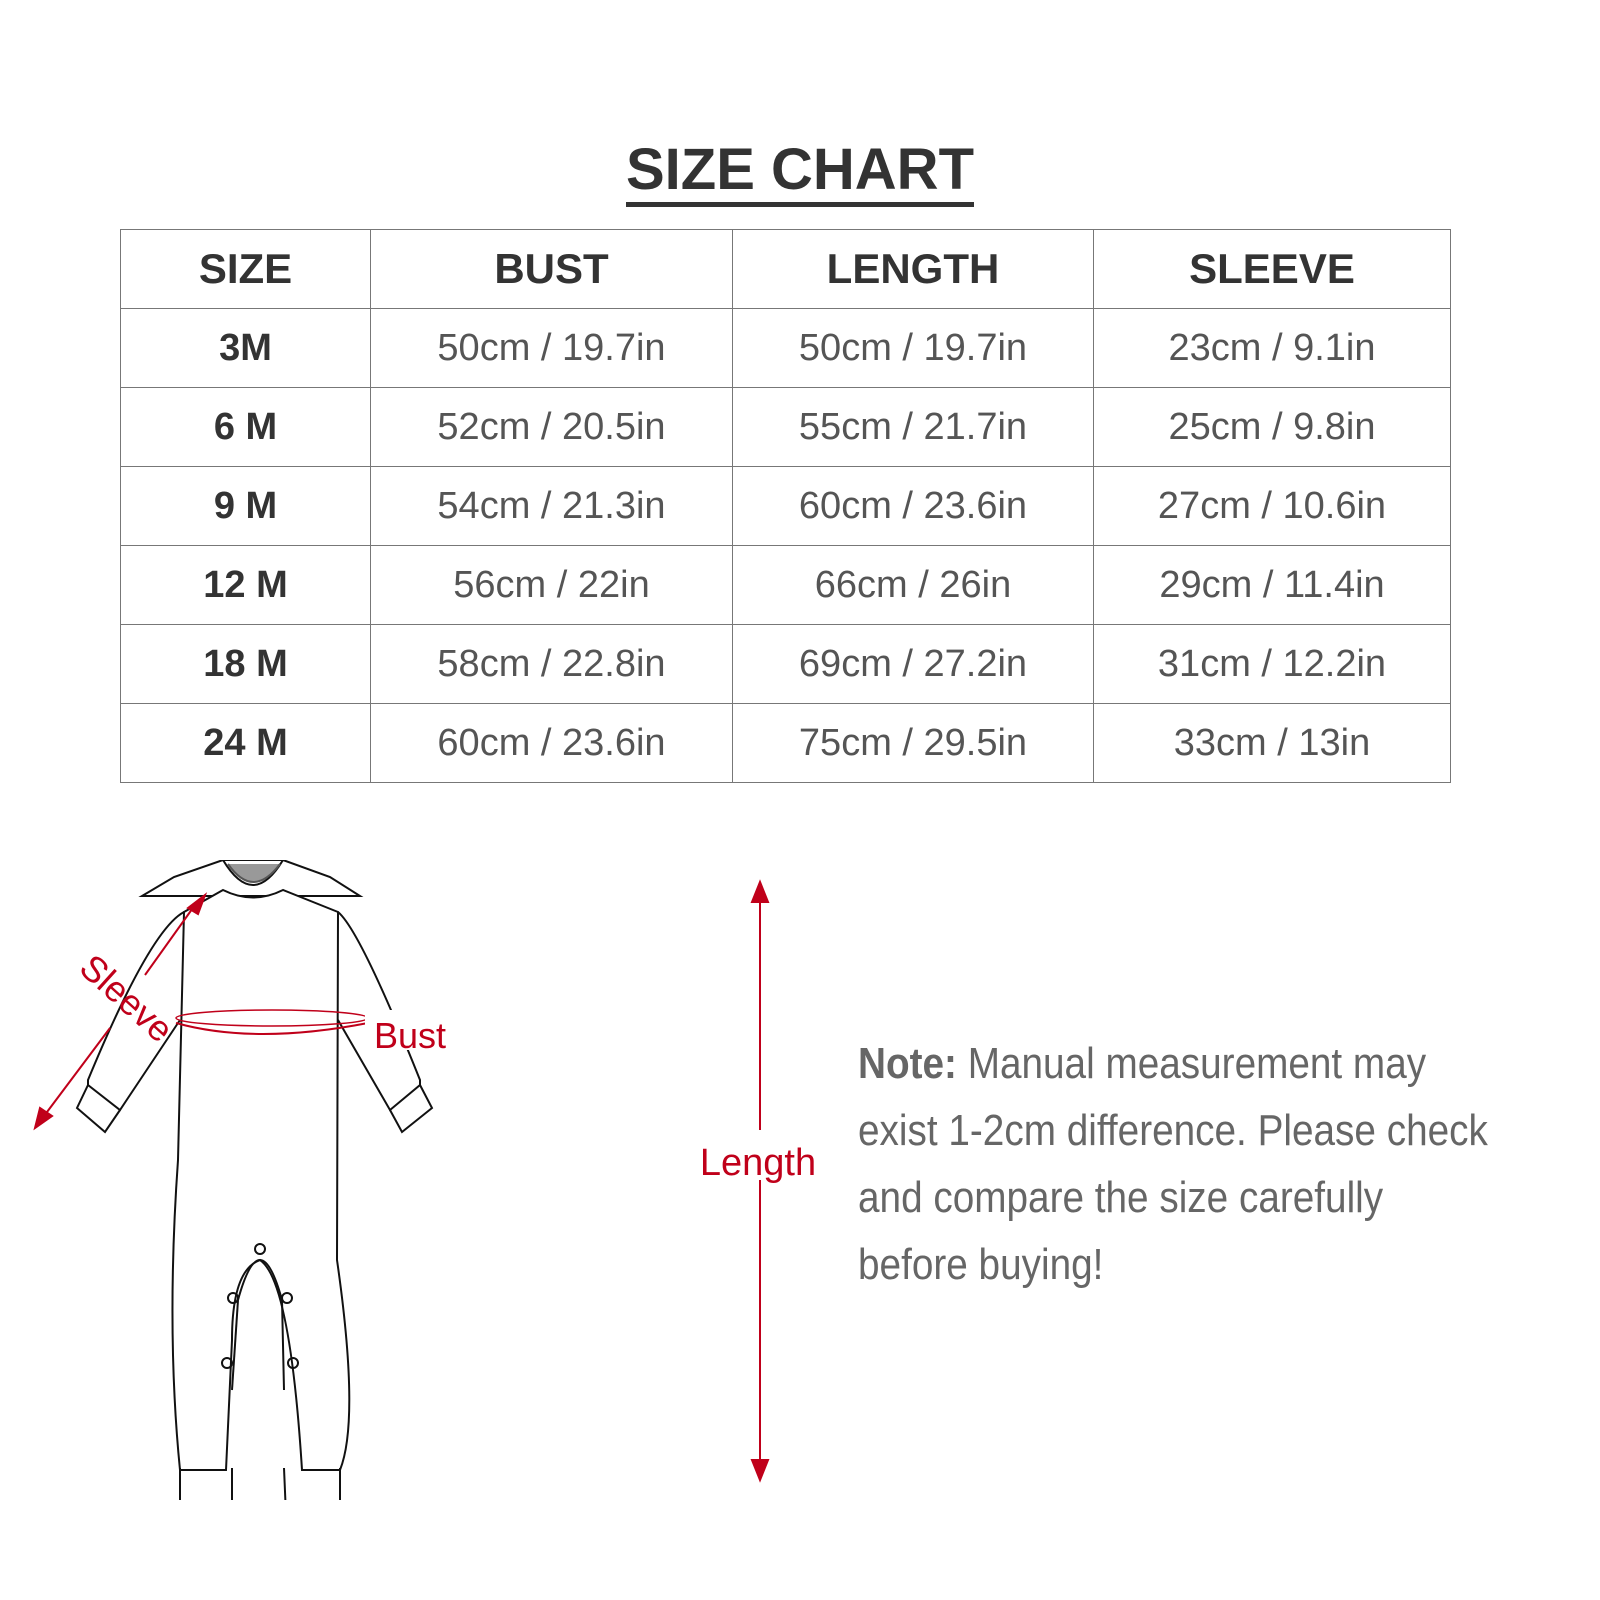  Describe the element at coordinates (913, 743) in the screenshot. I see `length-cell: 75cm / 29.5in` at that location.